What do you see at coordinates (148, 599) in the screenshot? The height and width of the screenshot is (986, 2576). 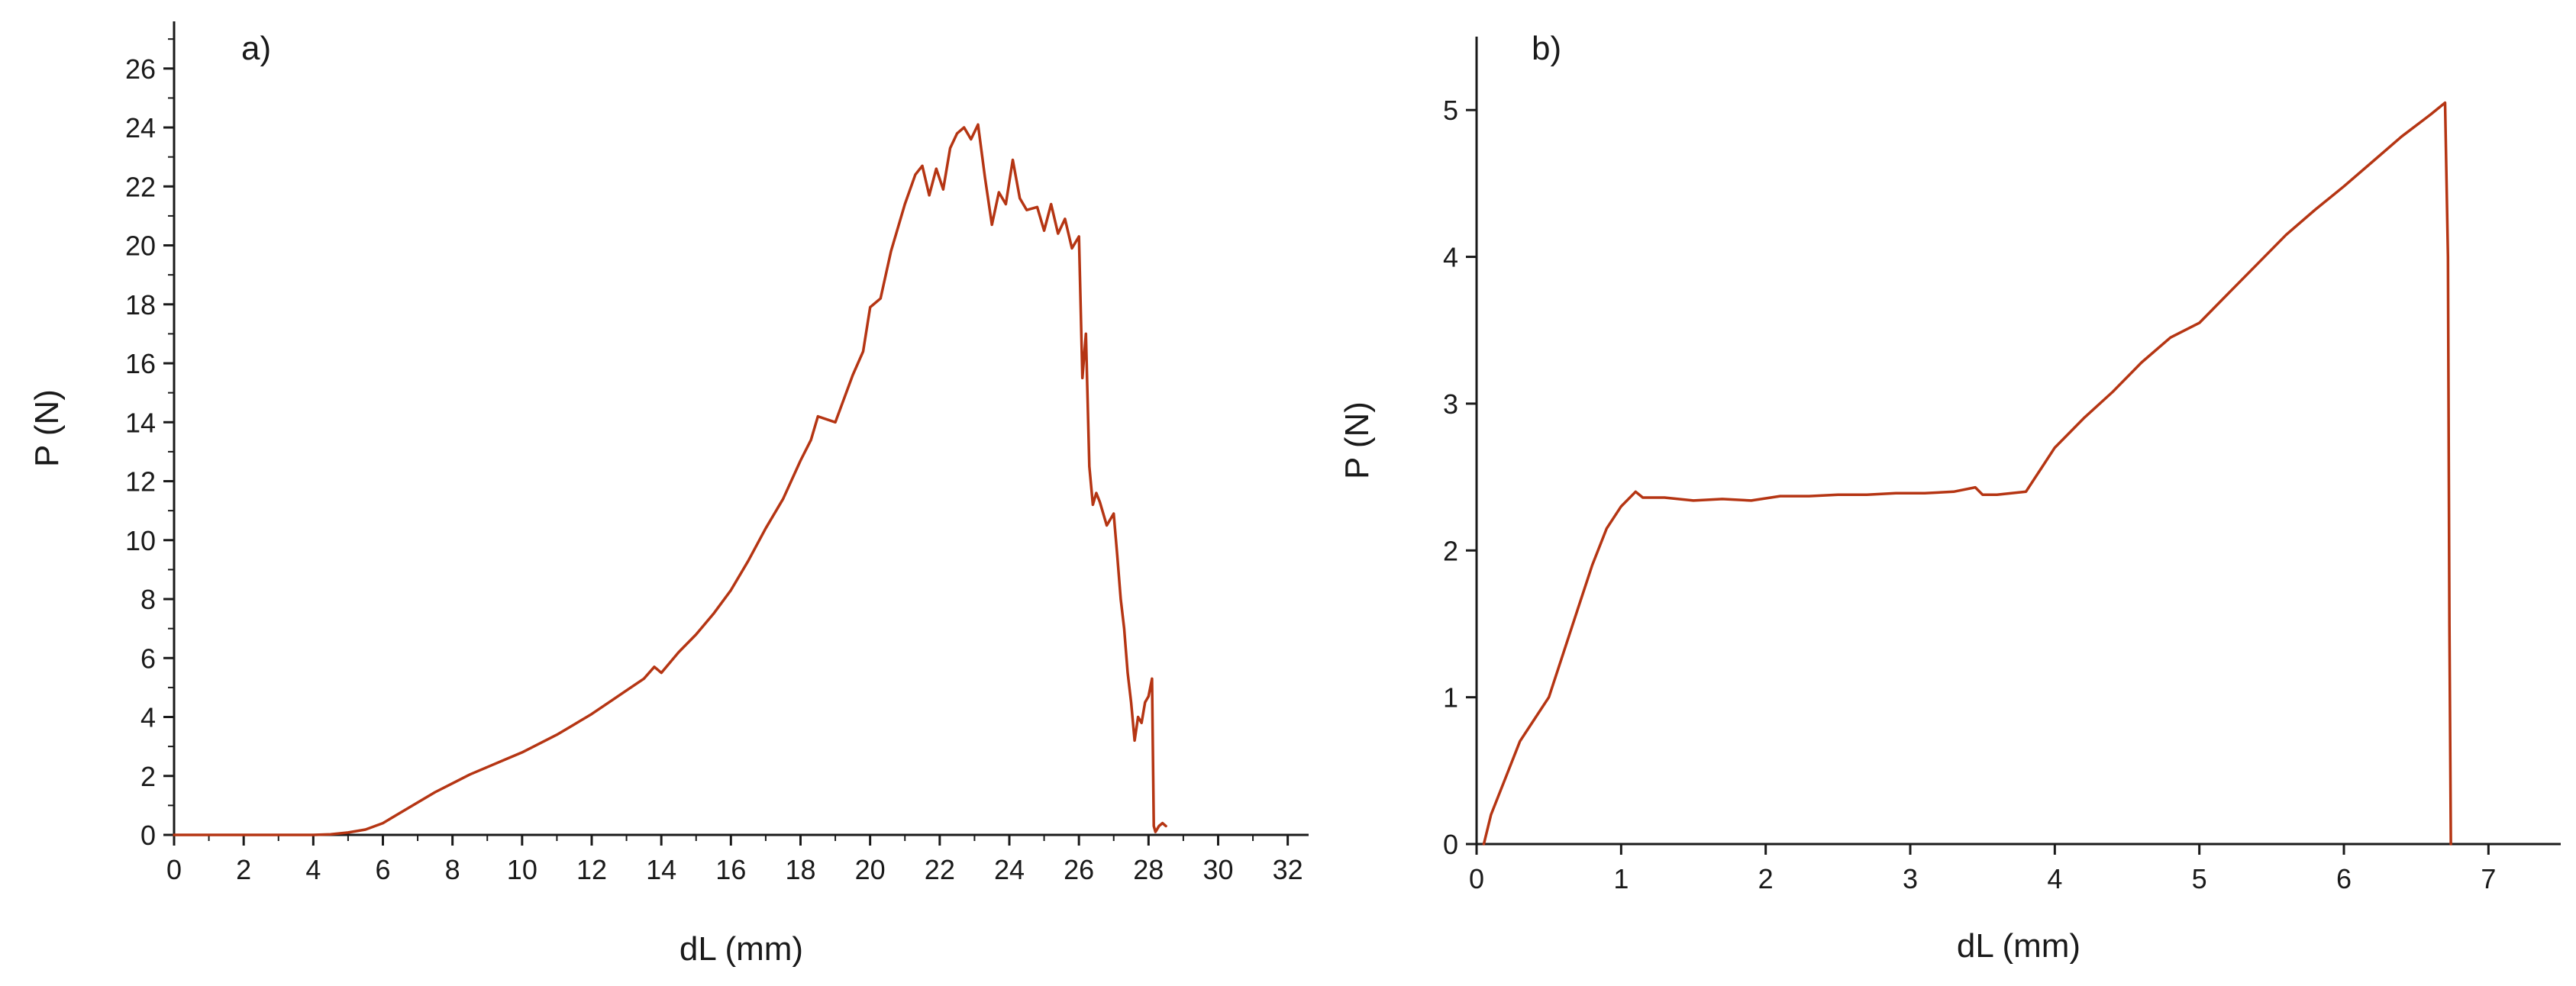 I see `y-tick-label: 8` at bounding box center [148, 599].